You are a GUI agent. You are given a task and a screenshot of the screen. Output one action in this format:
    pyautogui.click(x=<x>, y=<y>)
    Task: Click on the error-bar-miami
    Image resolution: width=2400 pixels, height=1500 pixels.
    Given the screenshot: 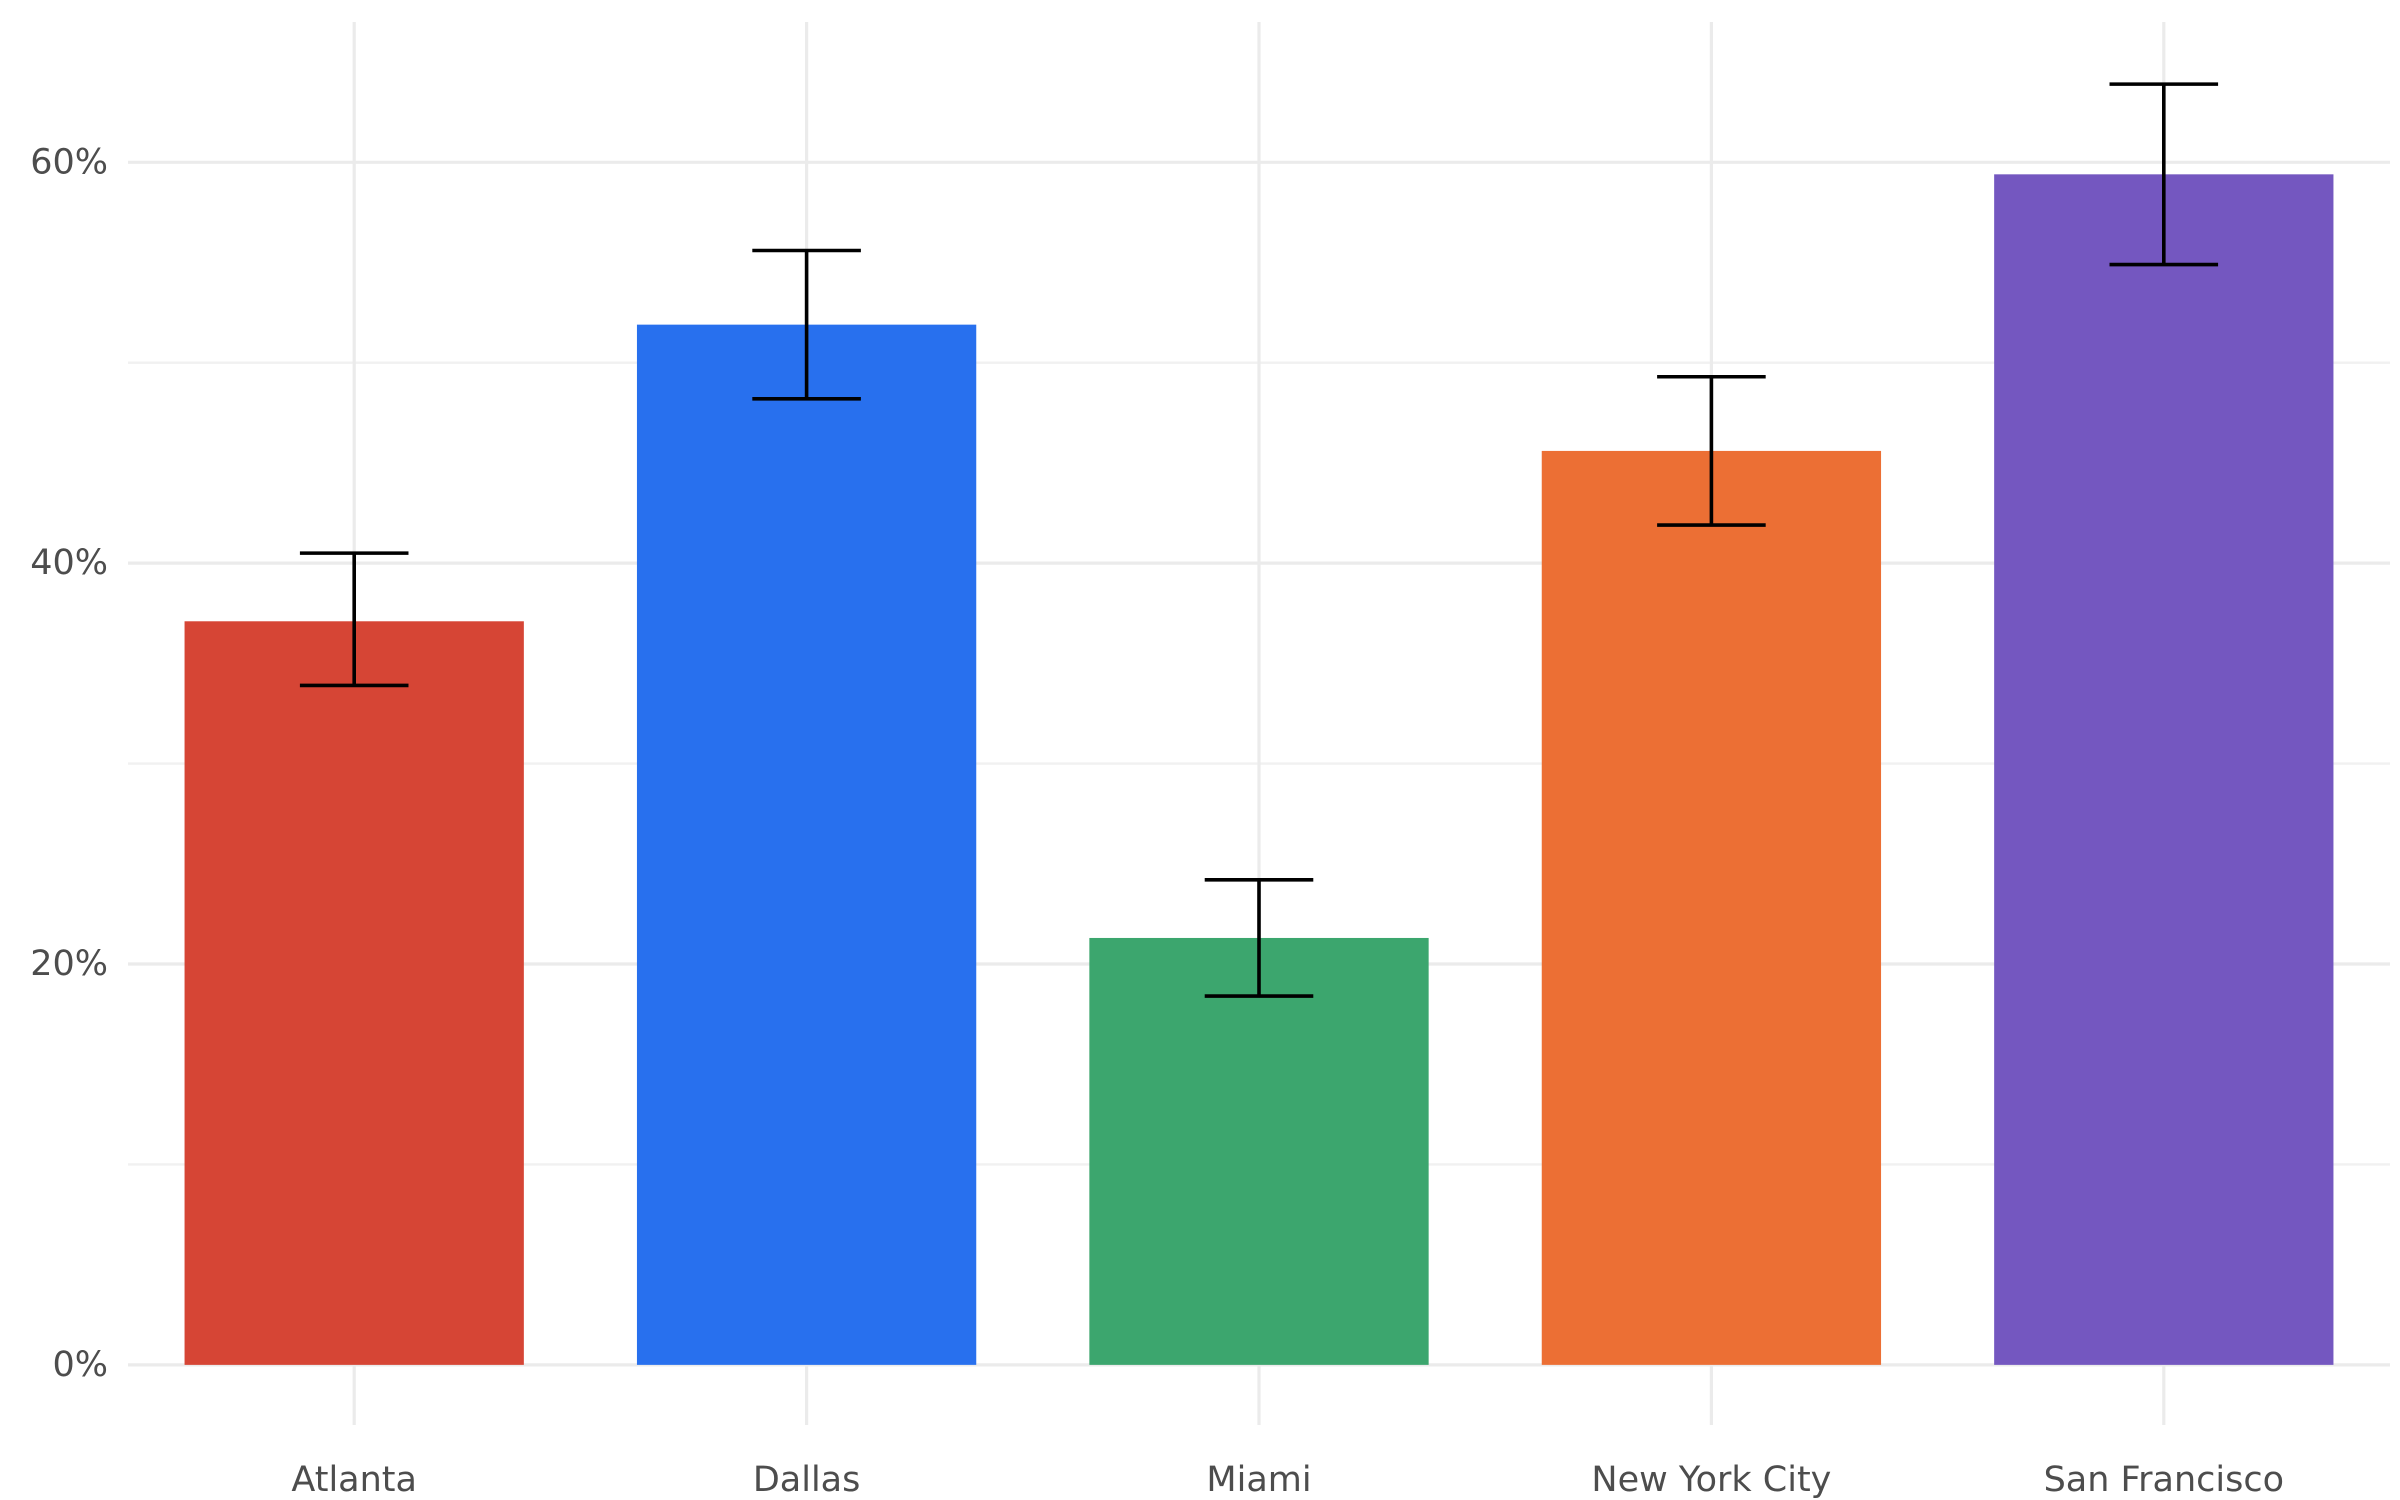 What is the action you would take?
    pyautogui.click(x=1259, y=938)
    